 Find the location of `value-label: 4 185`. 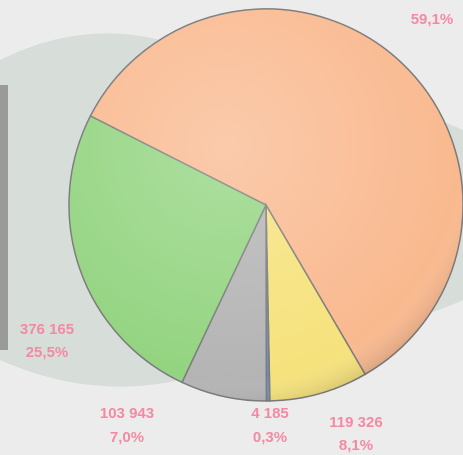

value-label: 4 185 is located at coordinates (270, 413).